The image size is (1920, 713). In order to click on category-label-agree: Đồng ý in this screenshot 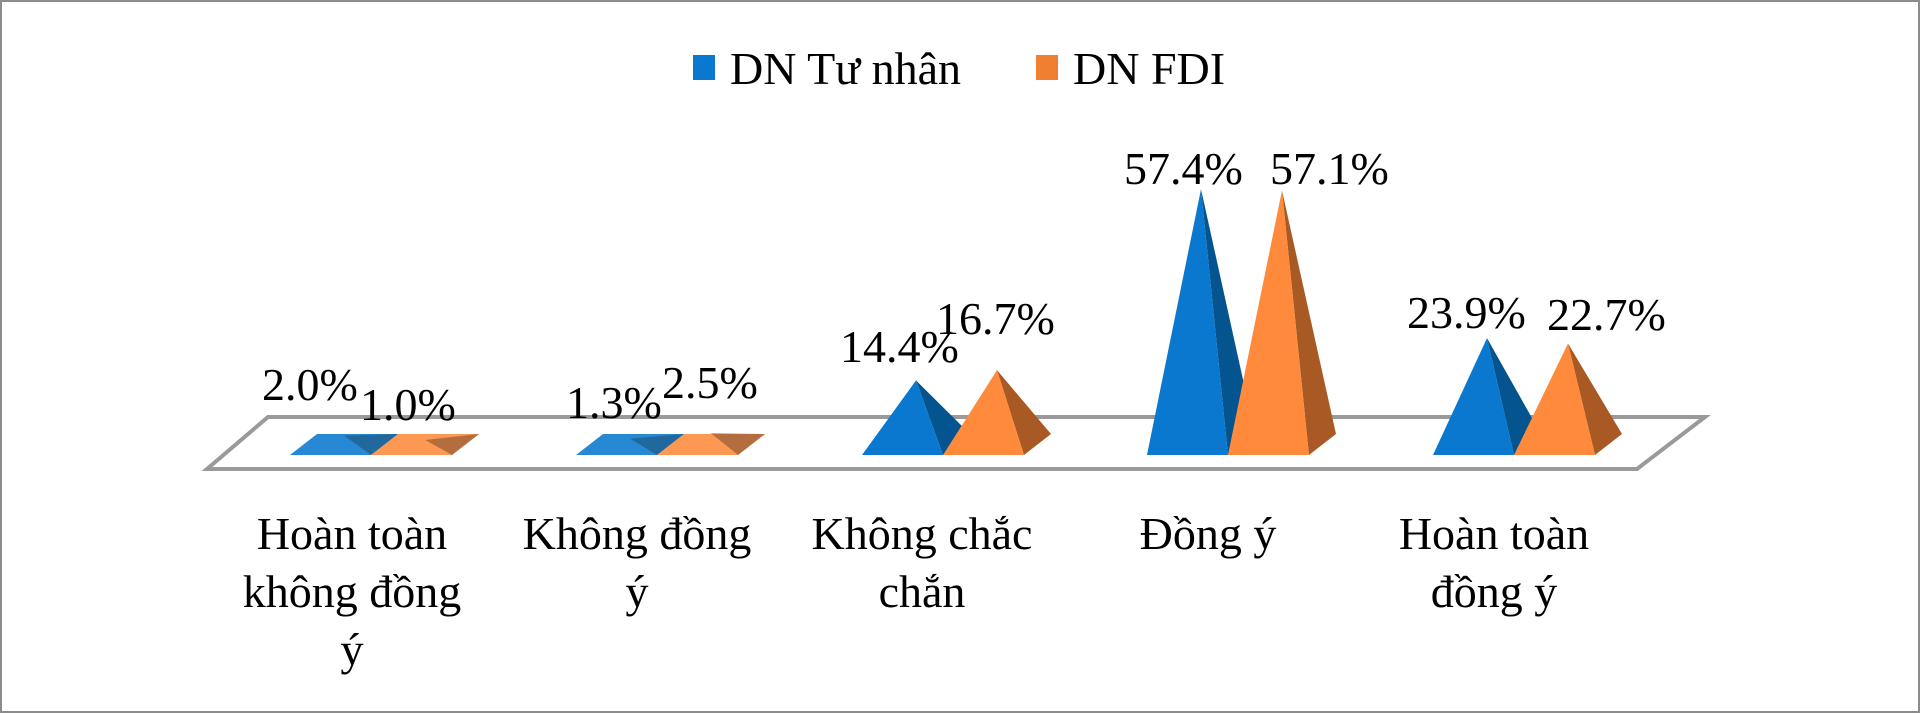, I will do `click(1208, 533)`.